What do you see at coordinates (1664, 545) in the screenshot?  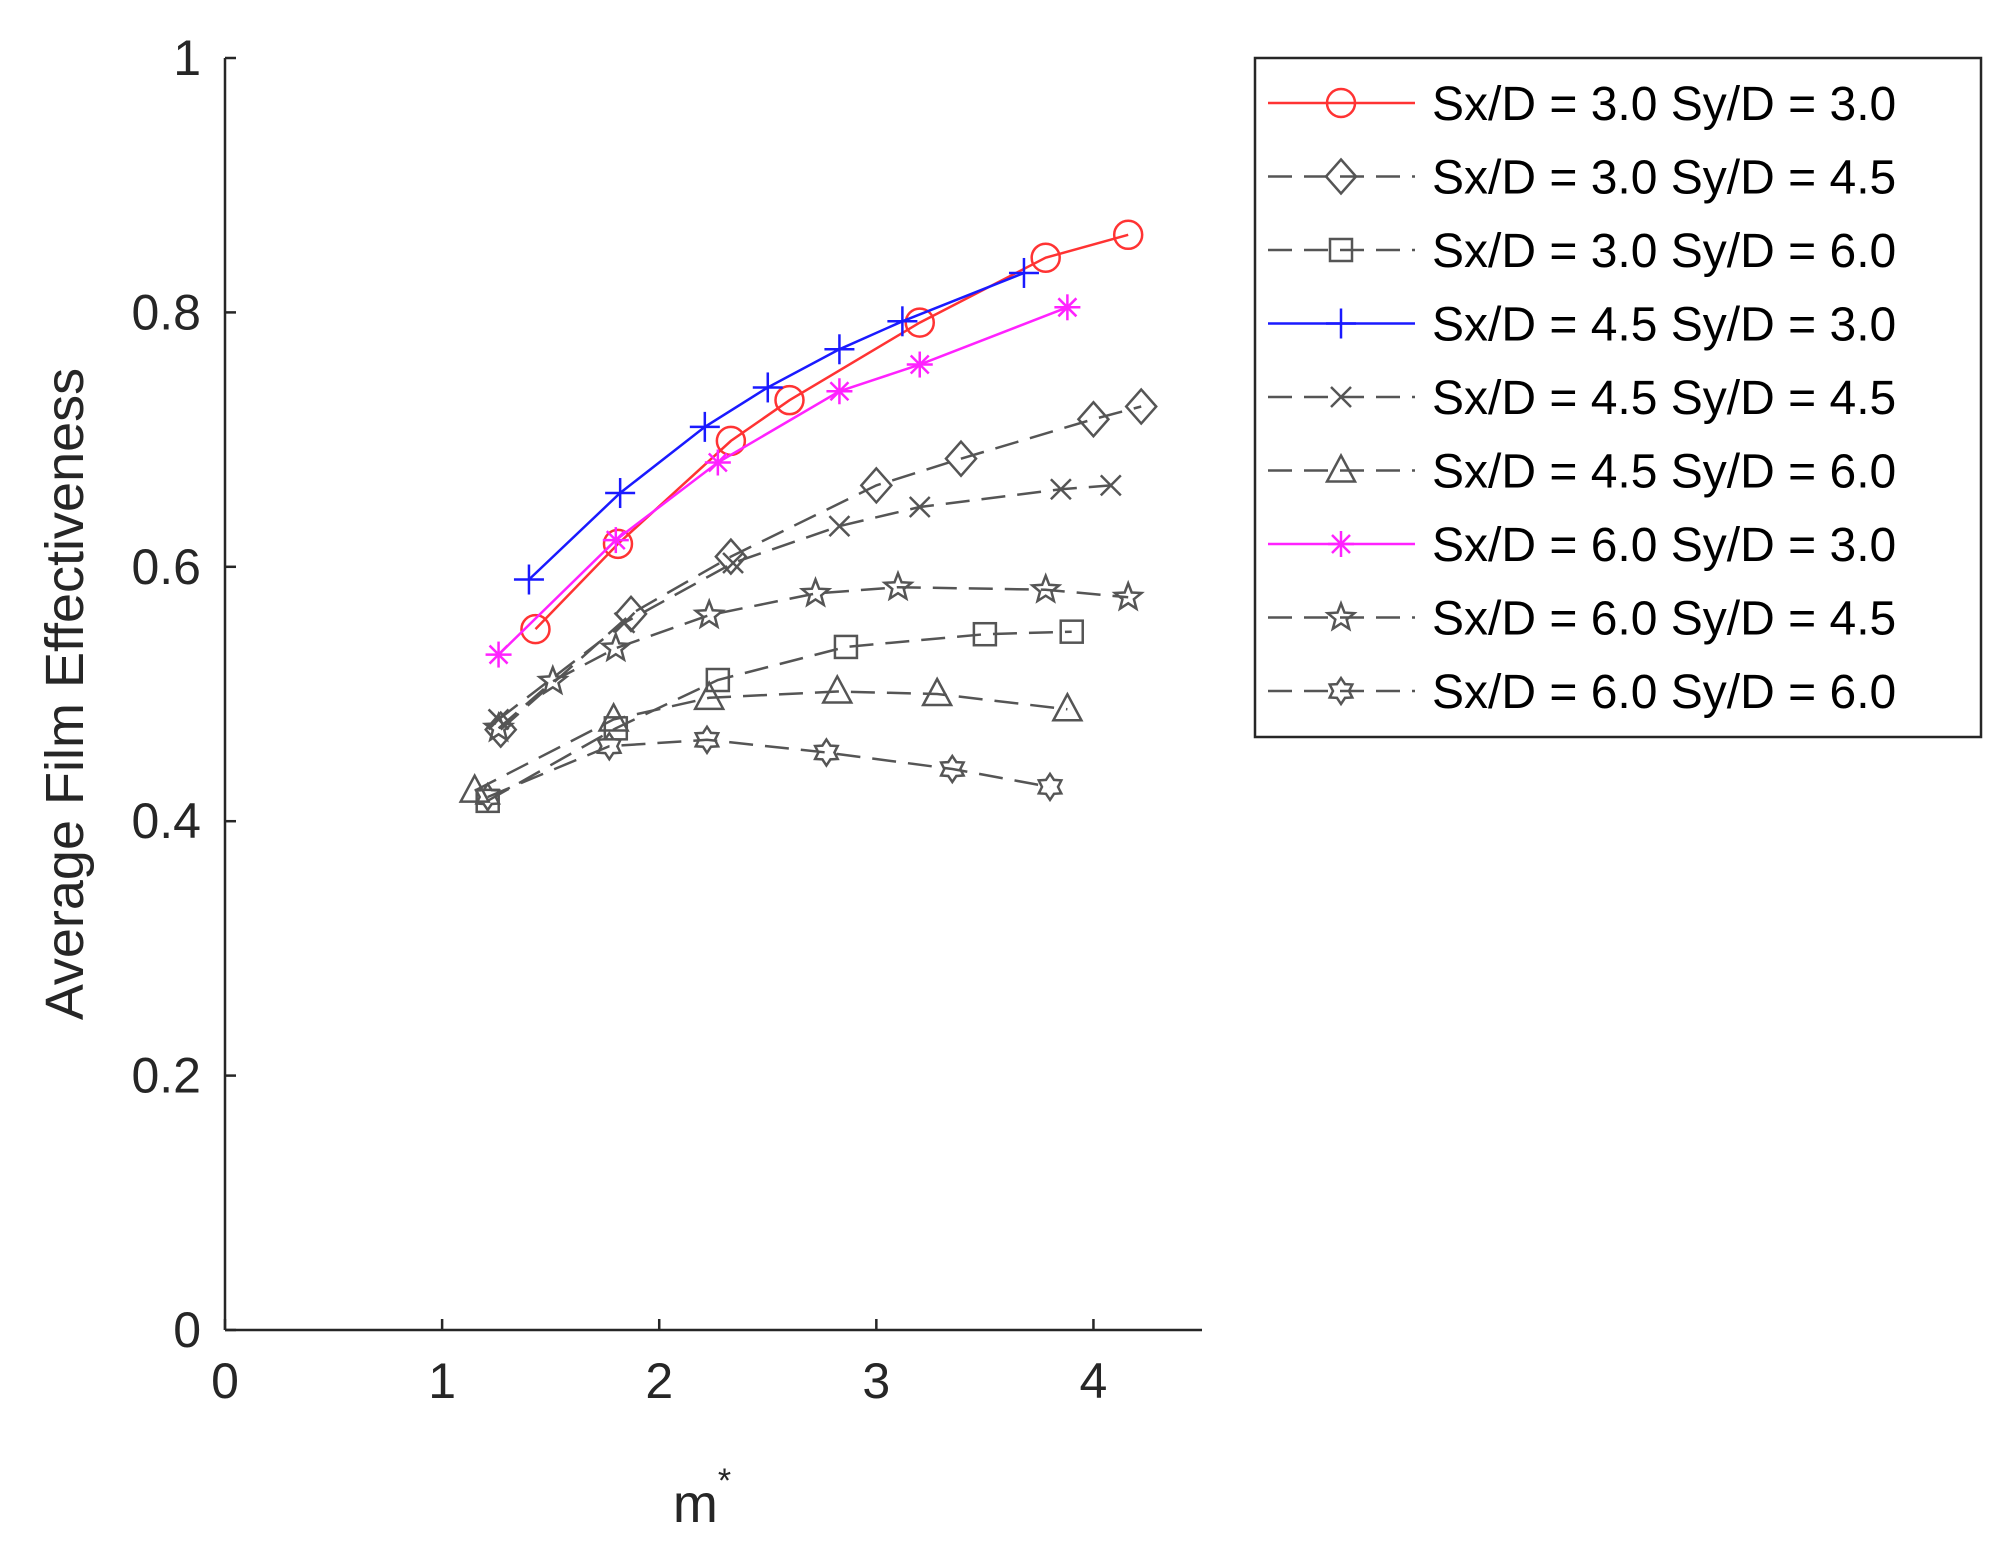 I see `legend-label: Sx/D = 6.0 Sy/D = 3.0` at bounding box center [1664, 545].